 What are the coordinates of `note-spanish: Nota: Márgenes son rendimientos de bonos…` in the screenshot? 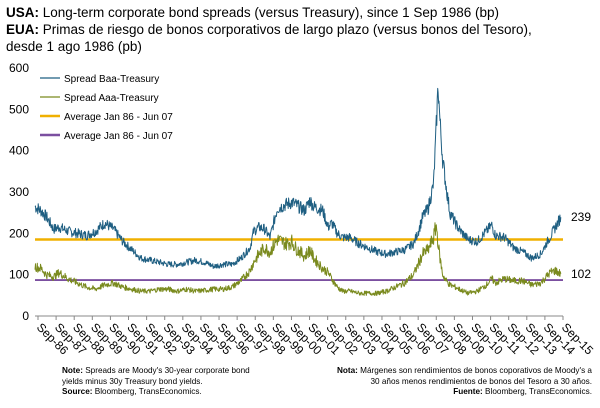 It's located at (464, 381).